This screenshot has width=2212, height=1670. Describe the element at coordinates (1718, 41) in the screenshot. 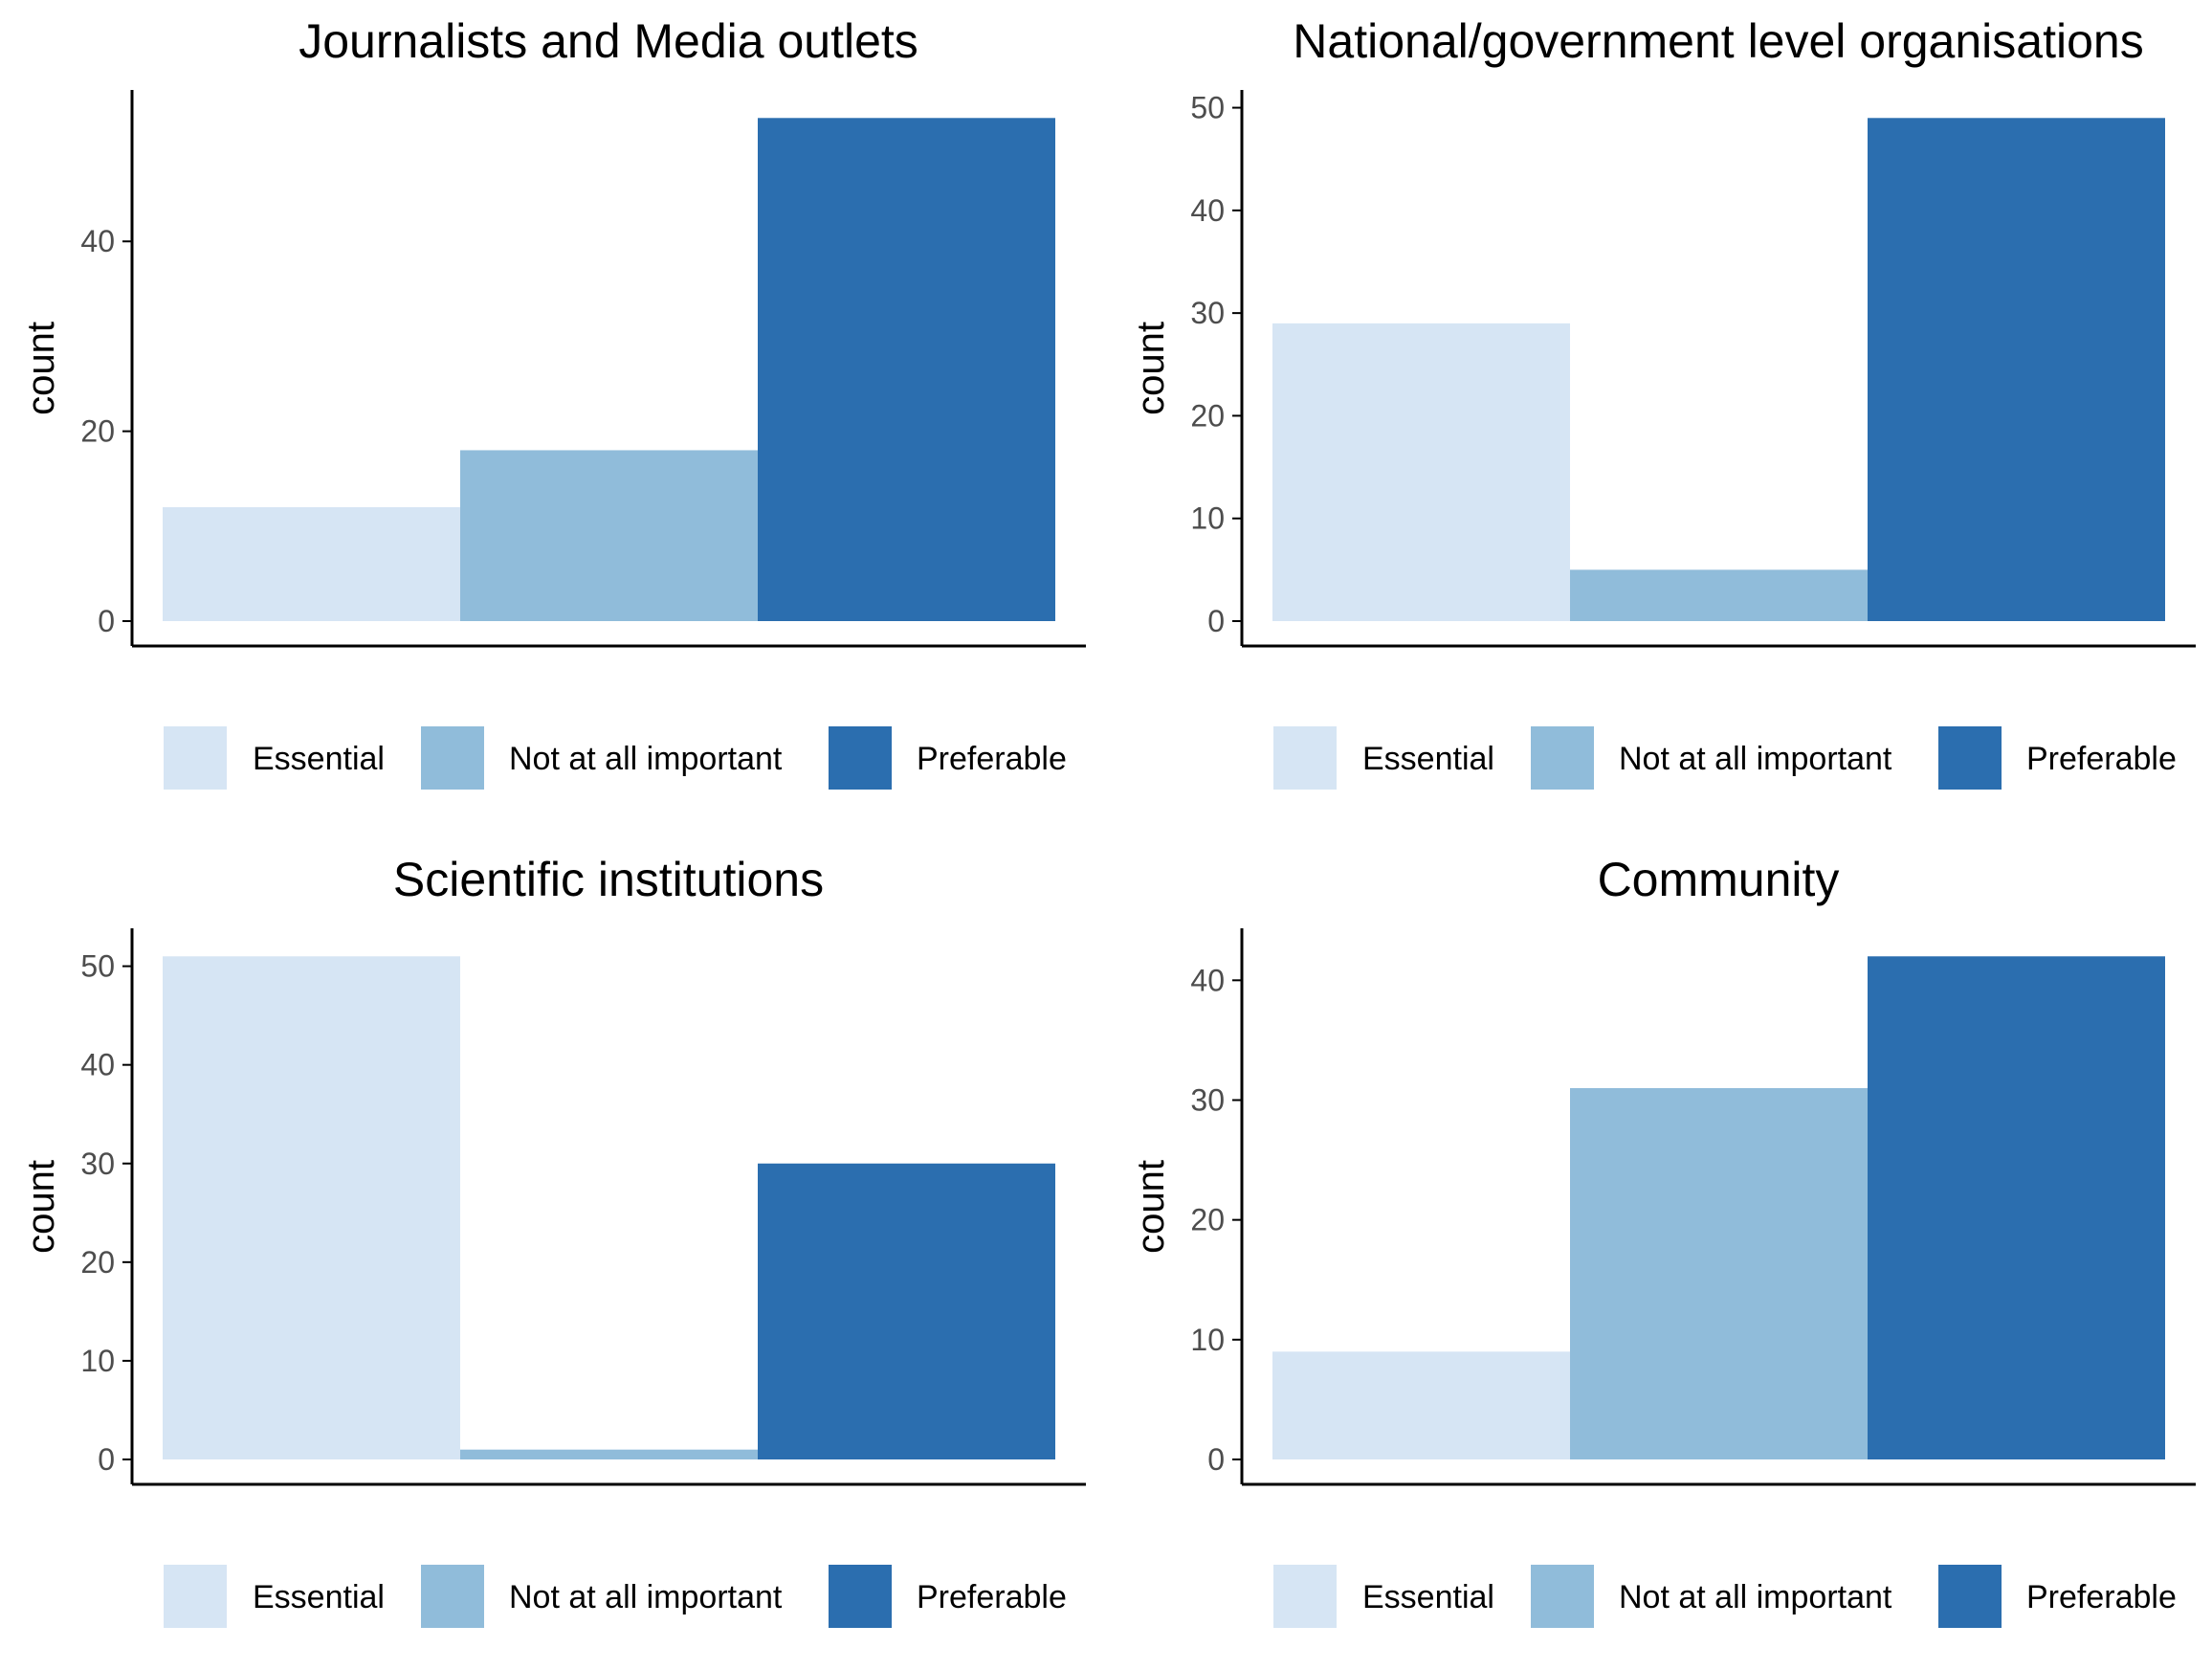

I see `chart-title: National/government level organisations` at that location.